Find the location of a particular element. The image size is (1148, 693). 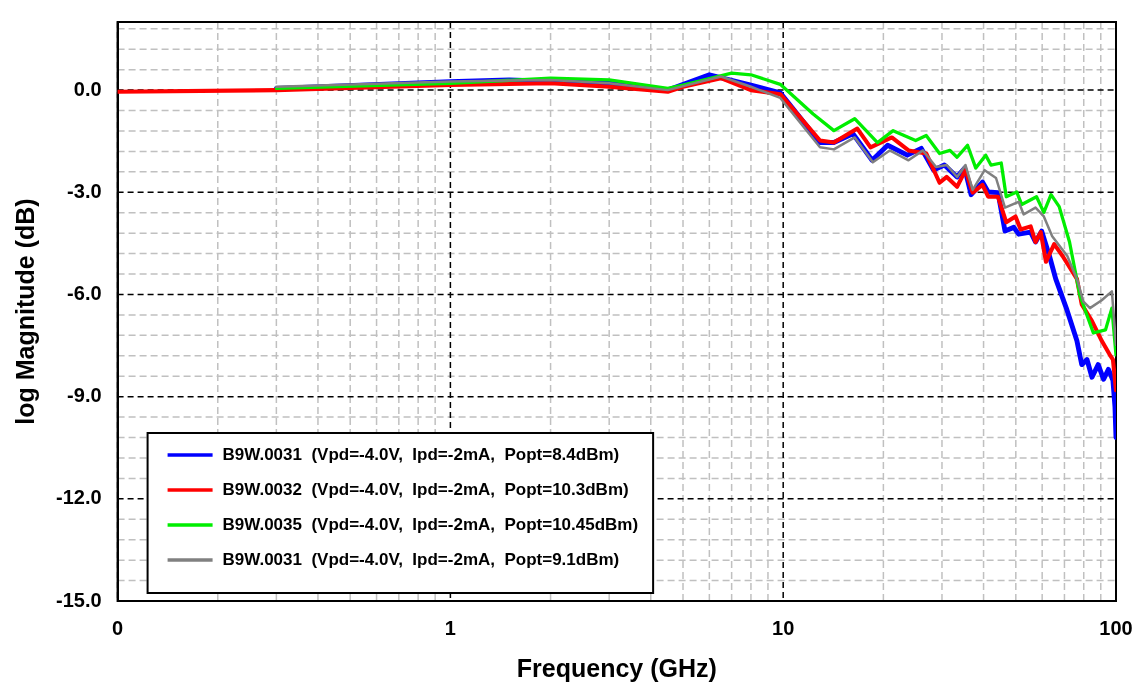

y-tick-label: -15.0 is located at coordinates (78, 599).